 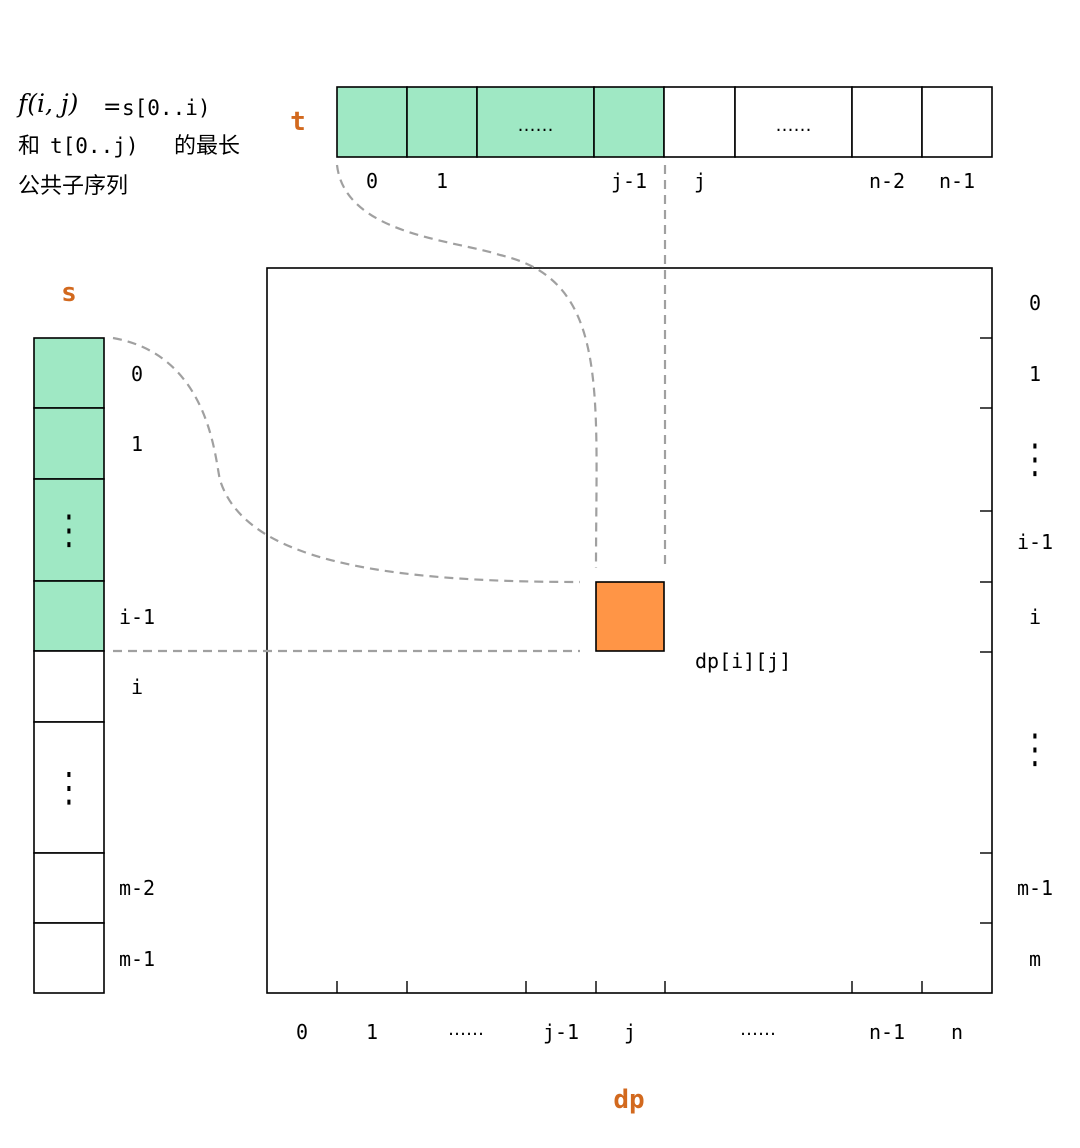 I want to click on t-index-labels: 0 1 j-1 j n-2 n-1, so click(x=670, y=181).